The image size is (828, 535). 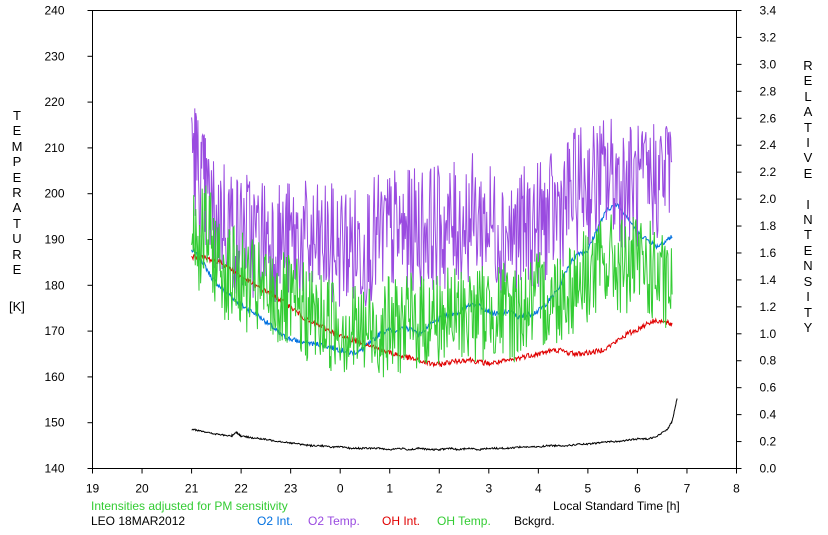 I want to click on x-tick-label: 23, so click(x=291, y=489).